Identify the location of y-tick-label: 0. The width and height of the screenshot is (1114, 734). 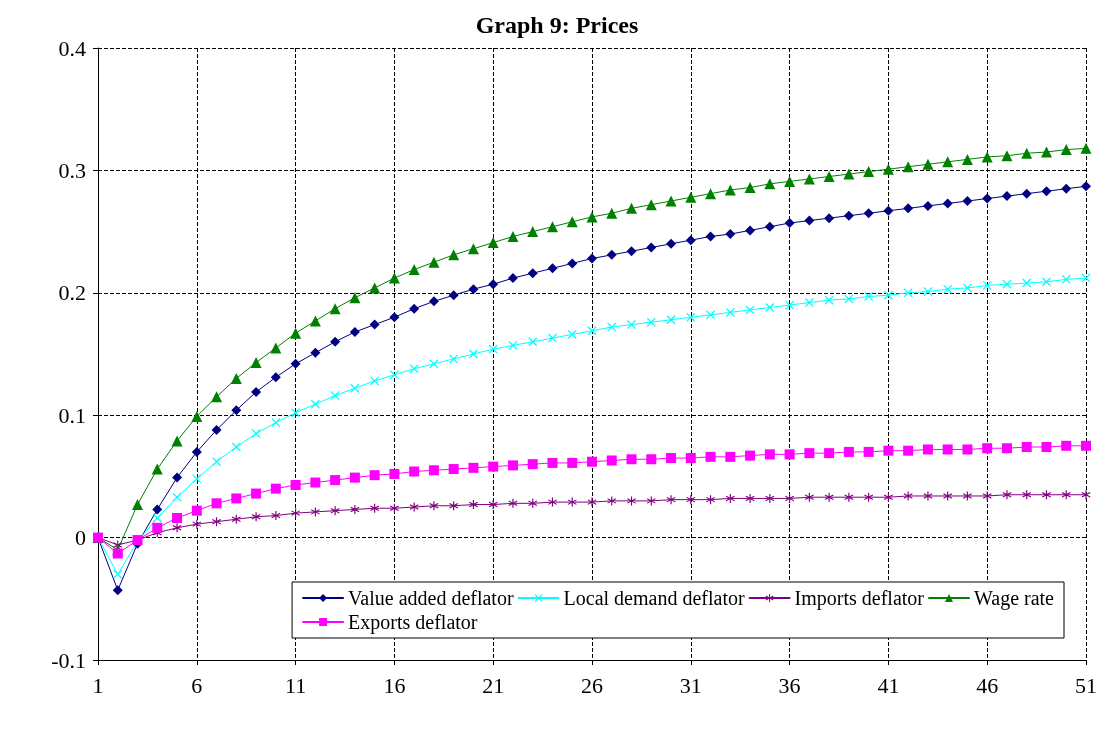
(80, 538).